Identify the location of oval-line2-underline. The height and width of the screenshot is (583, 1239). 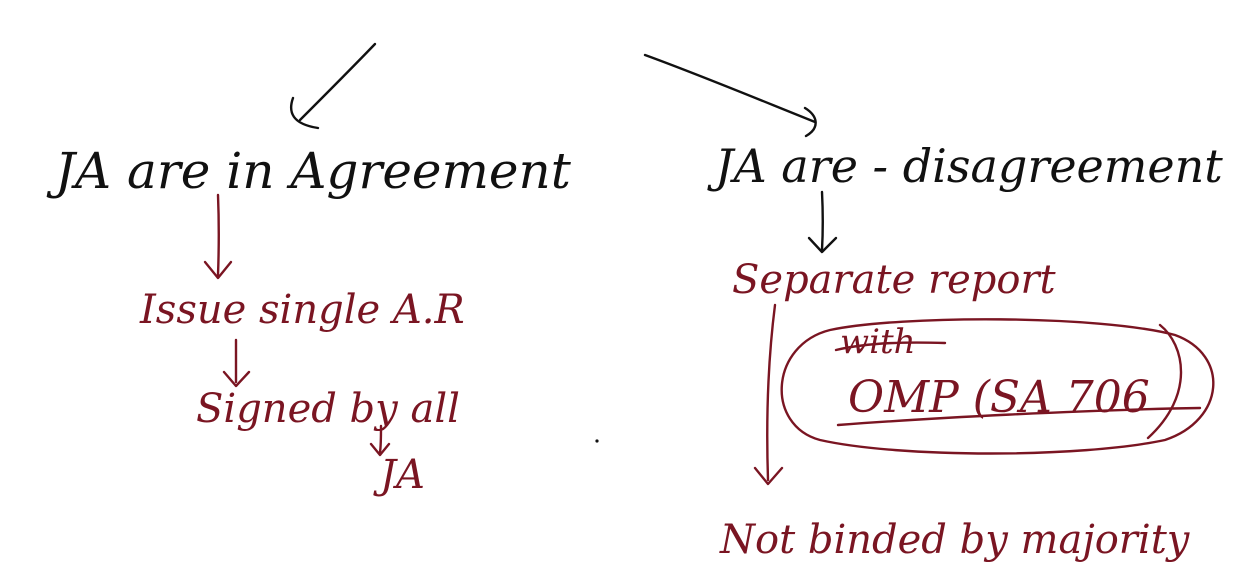
(1019, 416).